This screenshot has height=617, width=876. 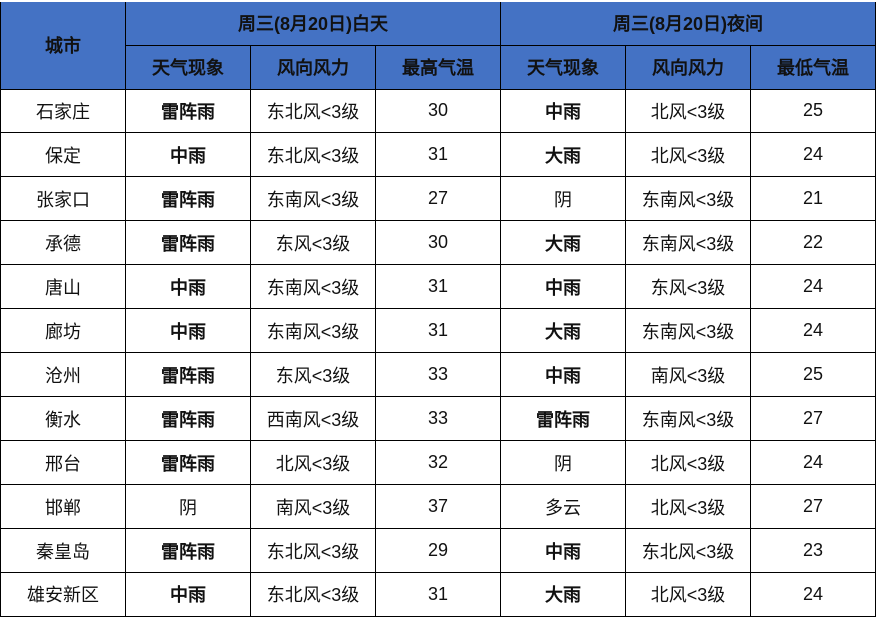 What do you see at coordinates (313, 419) in the screenshot?
I see `day-wind-cell: 西南风<3级` at bounding box center [313, 419].